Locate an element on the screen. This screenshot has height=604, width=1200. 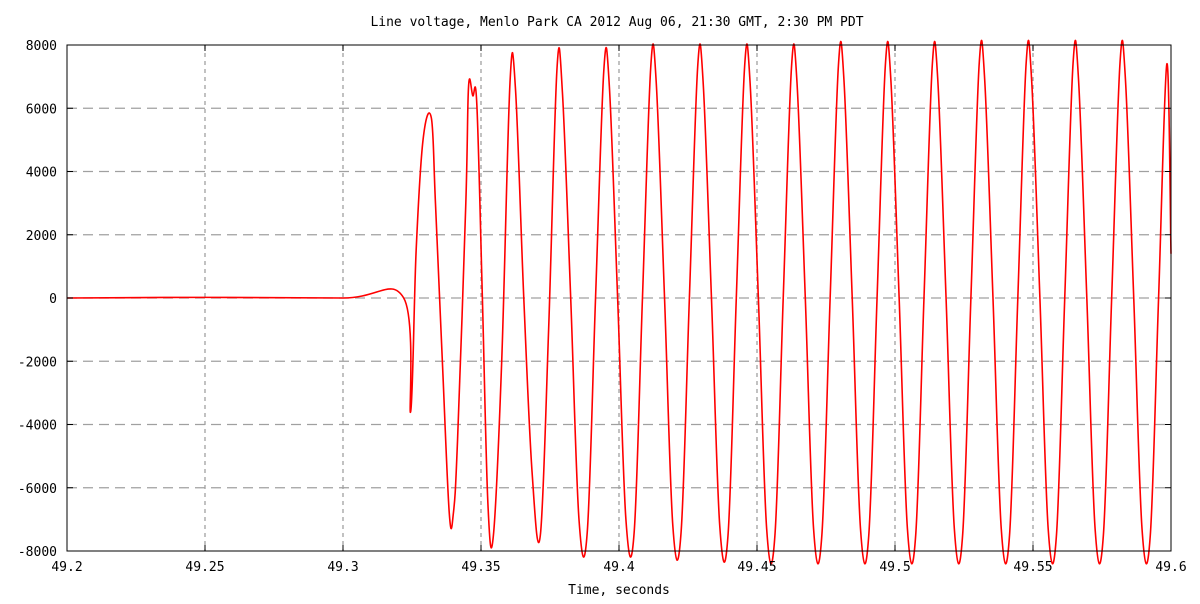
x-tick-label: 49.4 is located at coordinates (618, 567).